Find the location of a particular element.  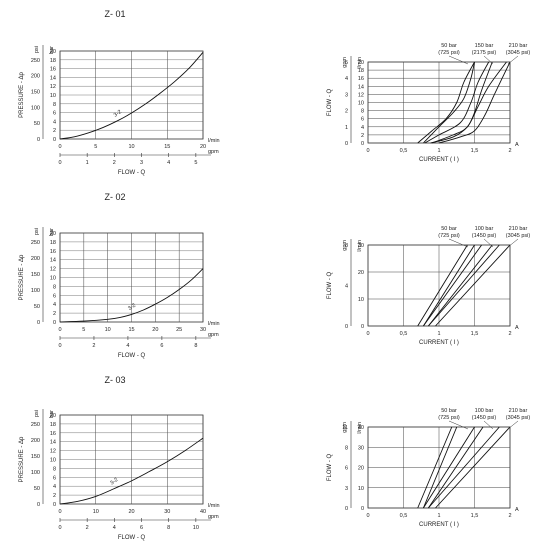

y2-unit-label: gpm is located at coordinates (345, 62).